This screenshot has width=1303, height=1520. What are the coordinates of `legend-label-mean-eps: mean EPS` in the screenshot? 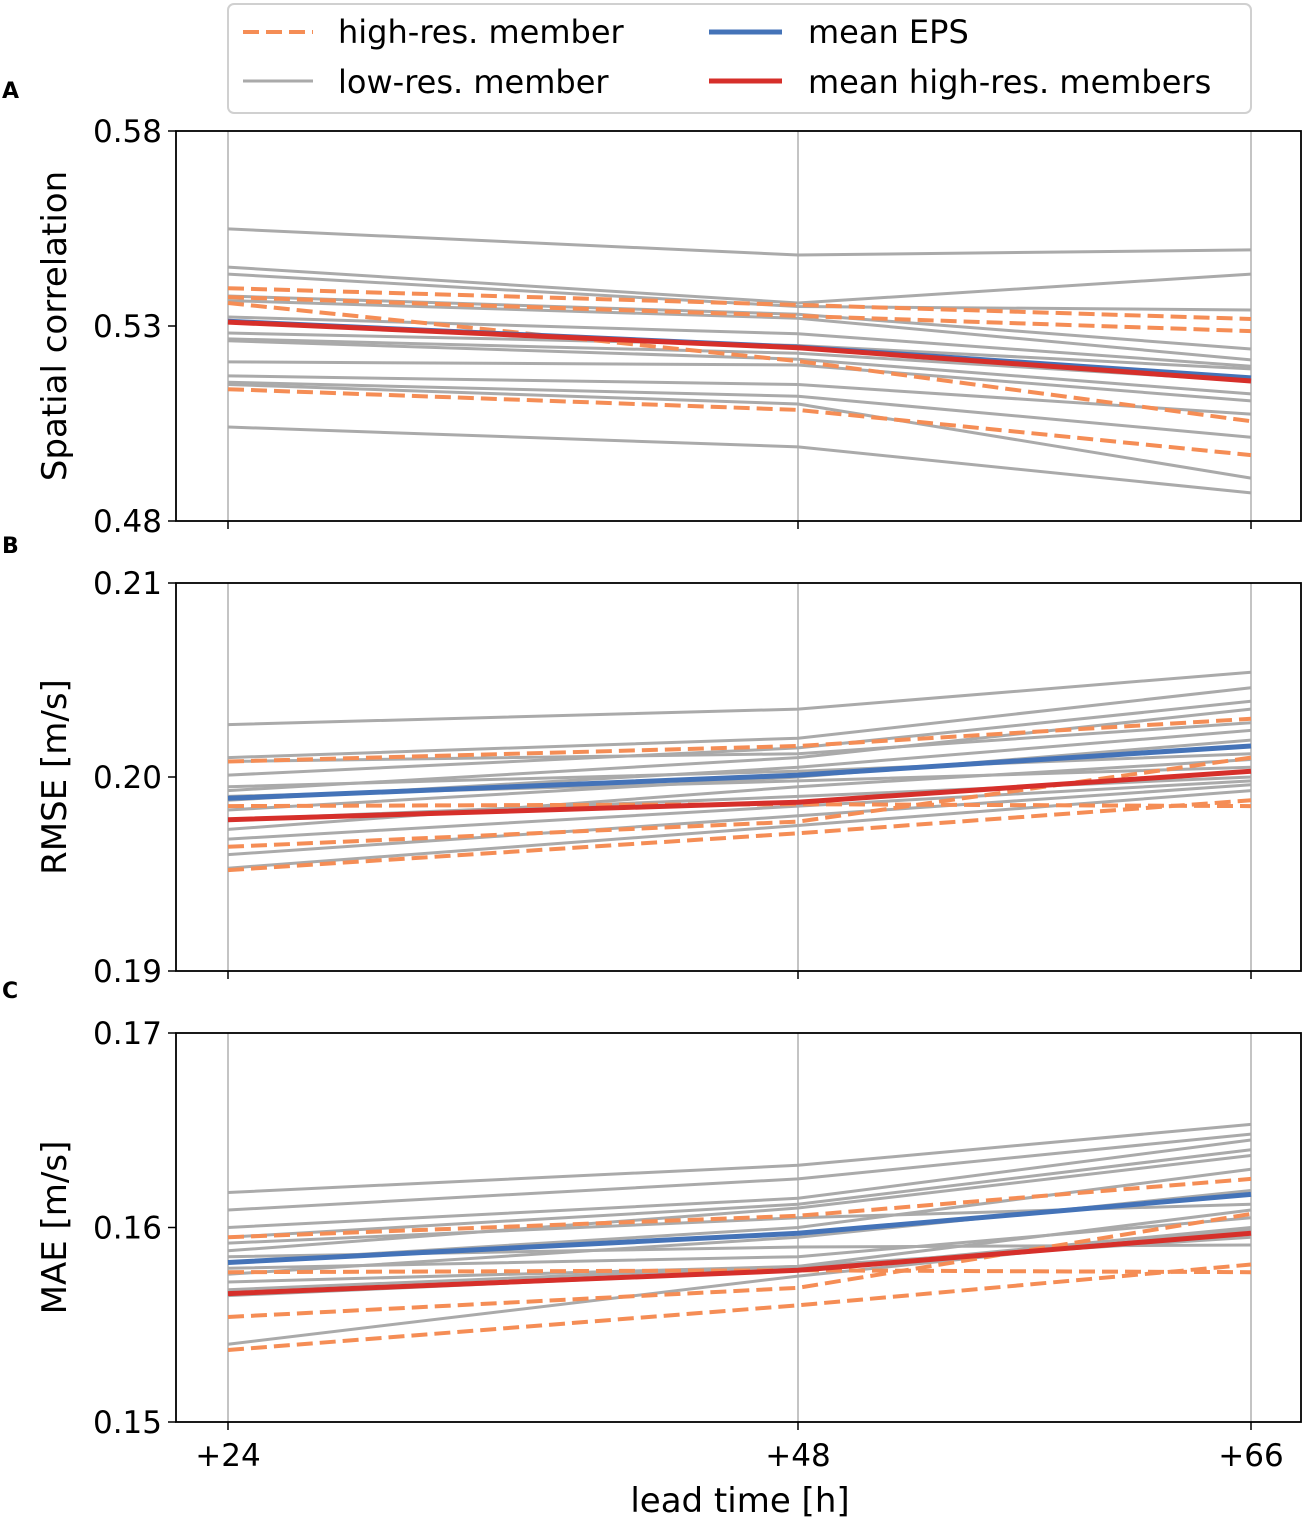 It's located at (888, 32).